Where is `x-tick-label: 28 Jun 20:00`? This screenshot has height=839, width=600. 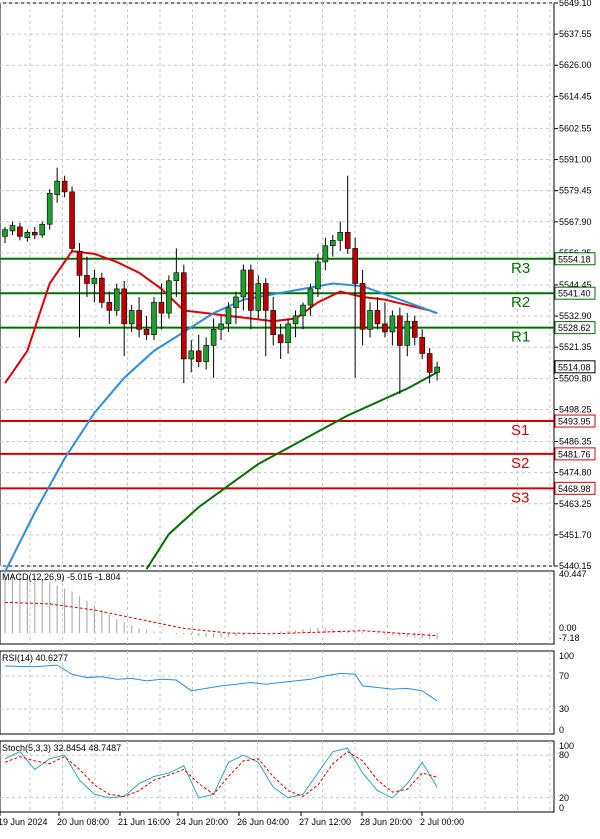 x-tick-label: 28 Jun 20:00 is located at coordinates (386, 822).